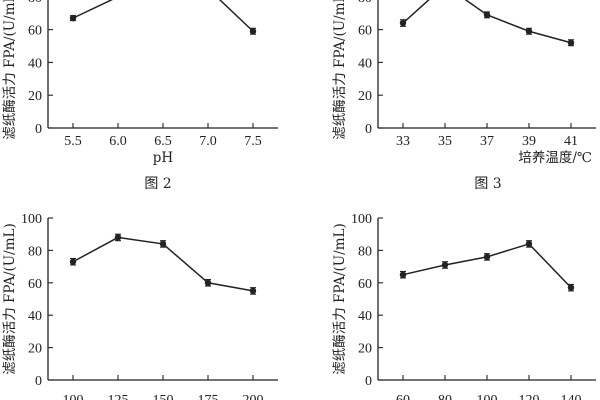 The image size is (600, 400). Describe the element at coordinates (163, 396) in the screenshot. I see `x-tick-label: 150` at that location.